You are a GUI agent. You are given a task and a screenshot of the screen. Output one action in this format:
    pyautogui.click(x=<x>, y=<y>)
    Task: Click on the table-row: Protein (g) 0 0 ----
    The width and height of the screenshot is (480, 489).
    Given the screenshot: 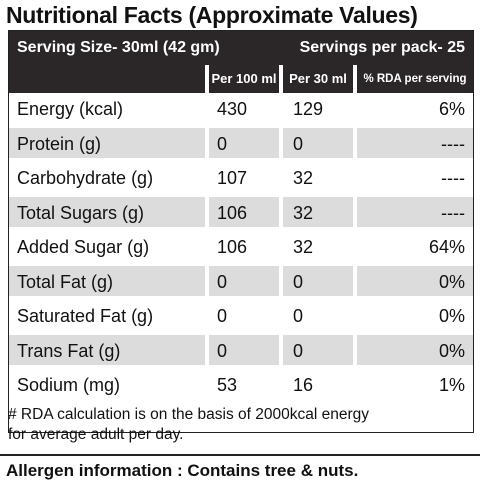 What is the action you would take?
    pyautogui.click(x=241, y=144)
    